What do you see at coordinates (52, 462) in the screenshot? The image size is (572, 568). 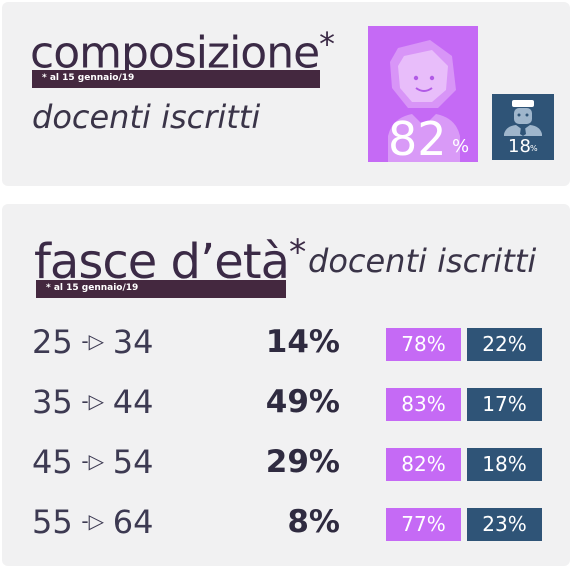 I see `age-from: 45` at bounding box center [52, 462].